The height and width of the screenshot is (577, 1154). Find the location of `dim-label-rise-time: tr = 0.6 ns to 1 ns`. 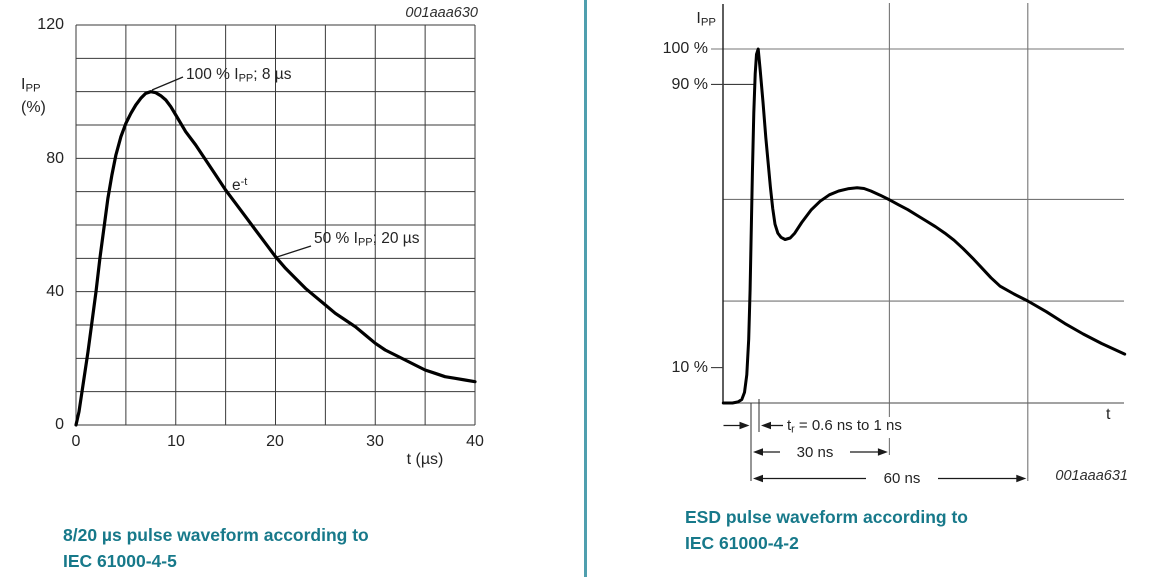

dim-label-rise-time: tr = 0.6 ns to 1 ns is located at coordinates (844, 428).